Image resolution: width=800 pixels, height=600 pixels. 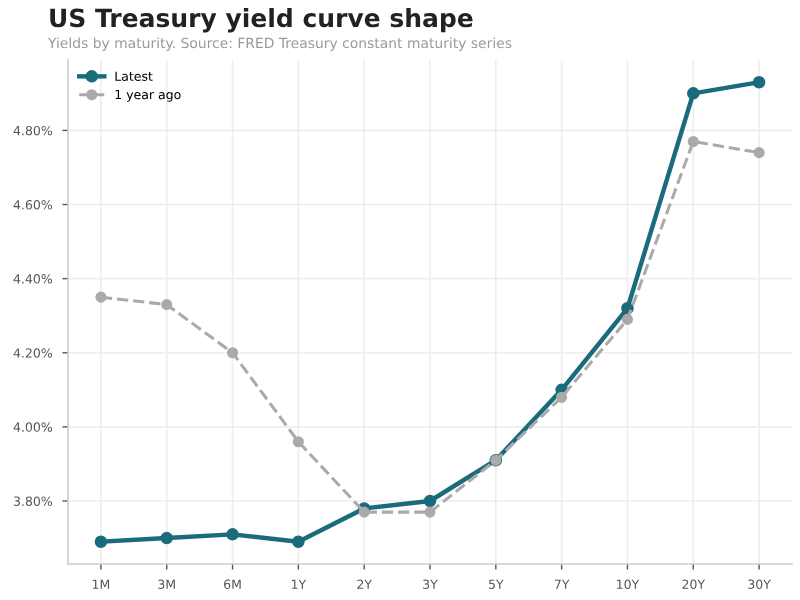 What do you see at coordinates (261, 20) in the screenshot?
I see `chart-title: US Treasury yield curve shape` at bounding box center [261, 20].